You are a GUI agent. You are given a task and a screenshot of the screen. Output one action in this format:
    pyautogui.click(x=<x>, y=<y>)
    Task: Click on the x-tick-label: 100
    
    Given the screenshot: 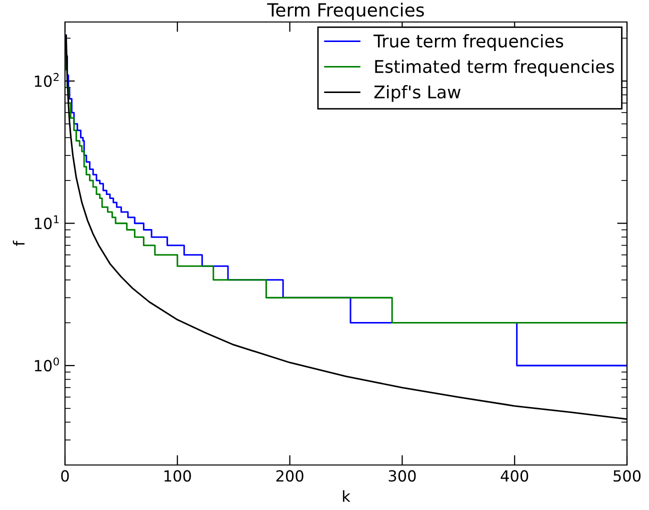 What is the action you would take?
    pyautogui.click(x=177, y=476)
    